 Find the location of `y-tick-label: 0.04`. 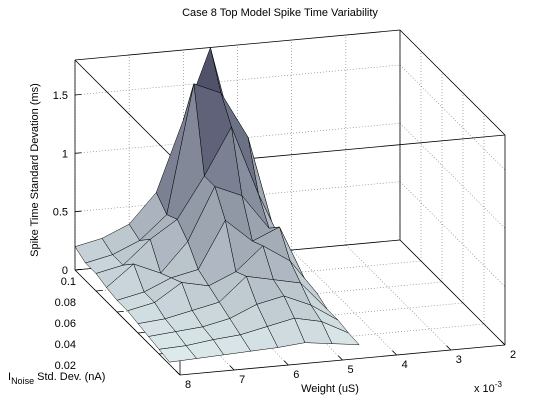

y-tick-label: 0.04 is located at coordinates (65, 345).